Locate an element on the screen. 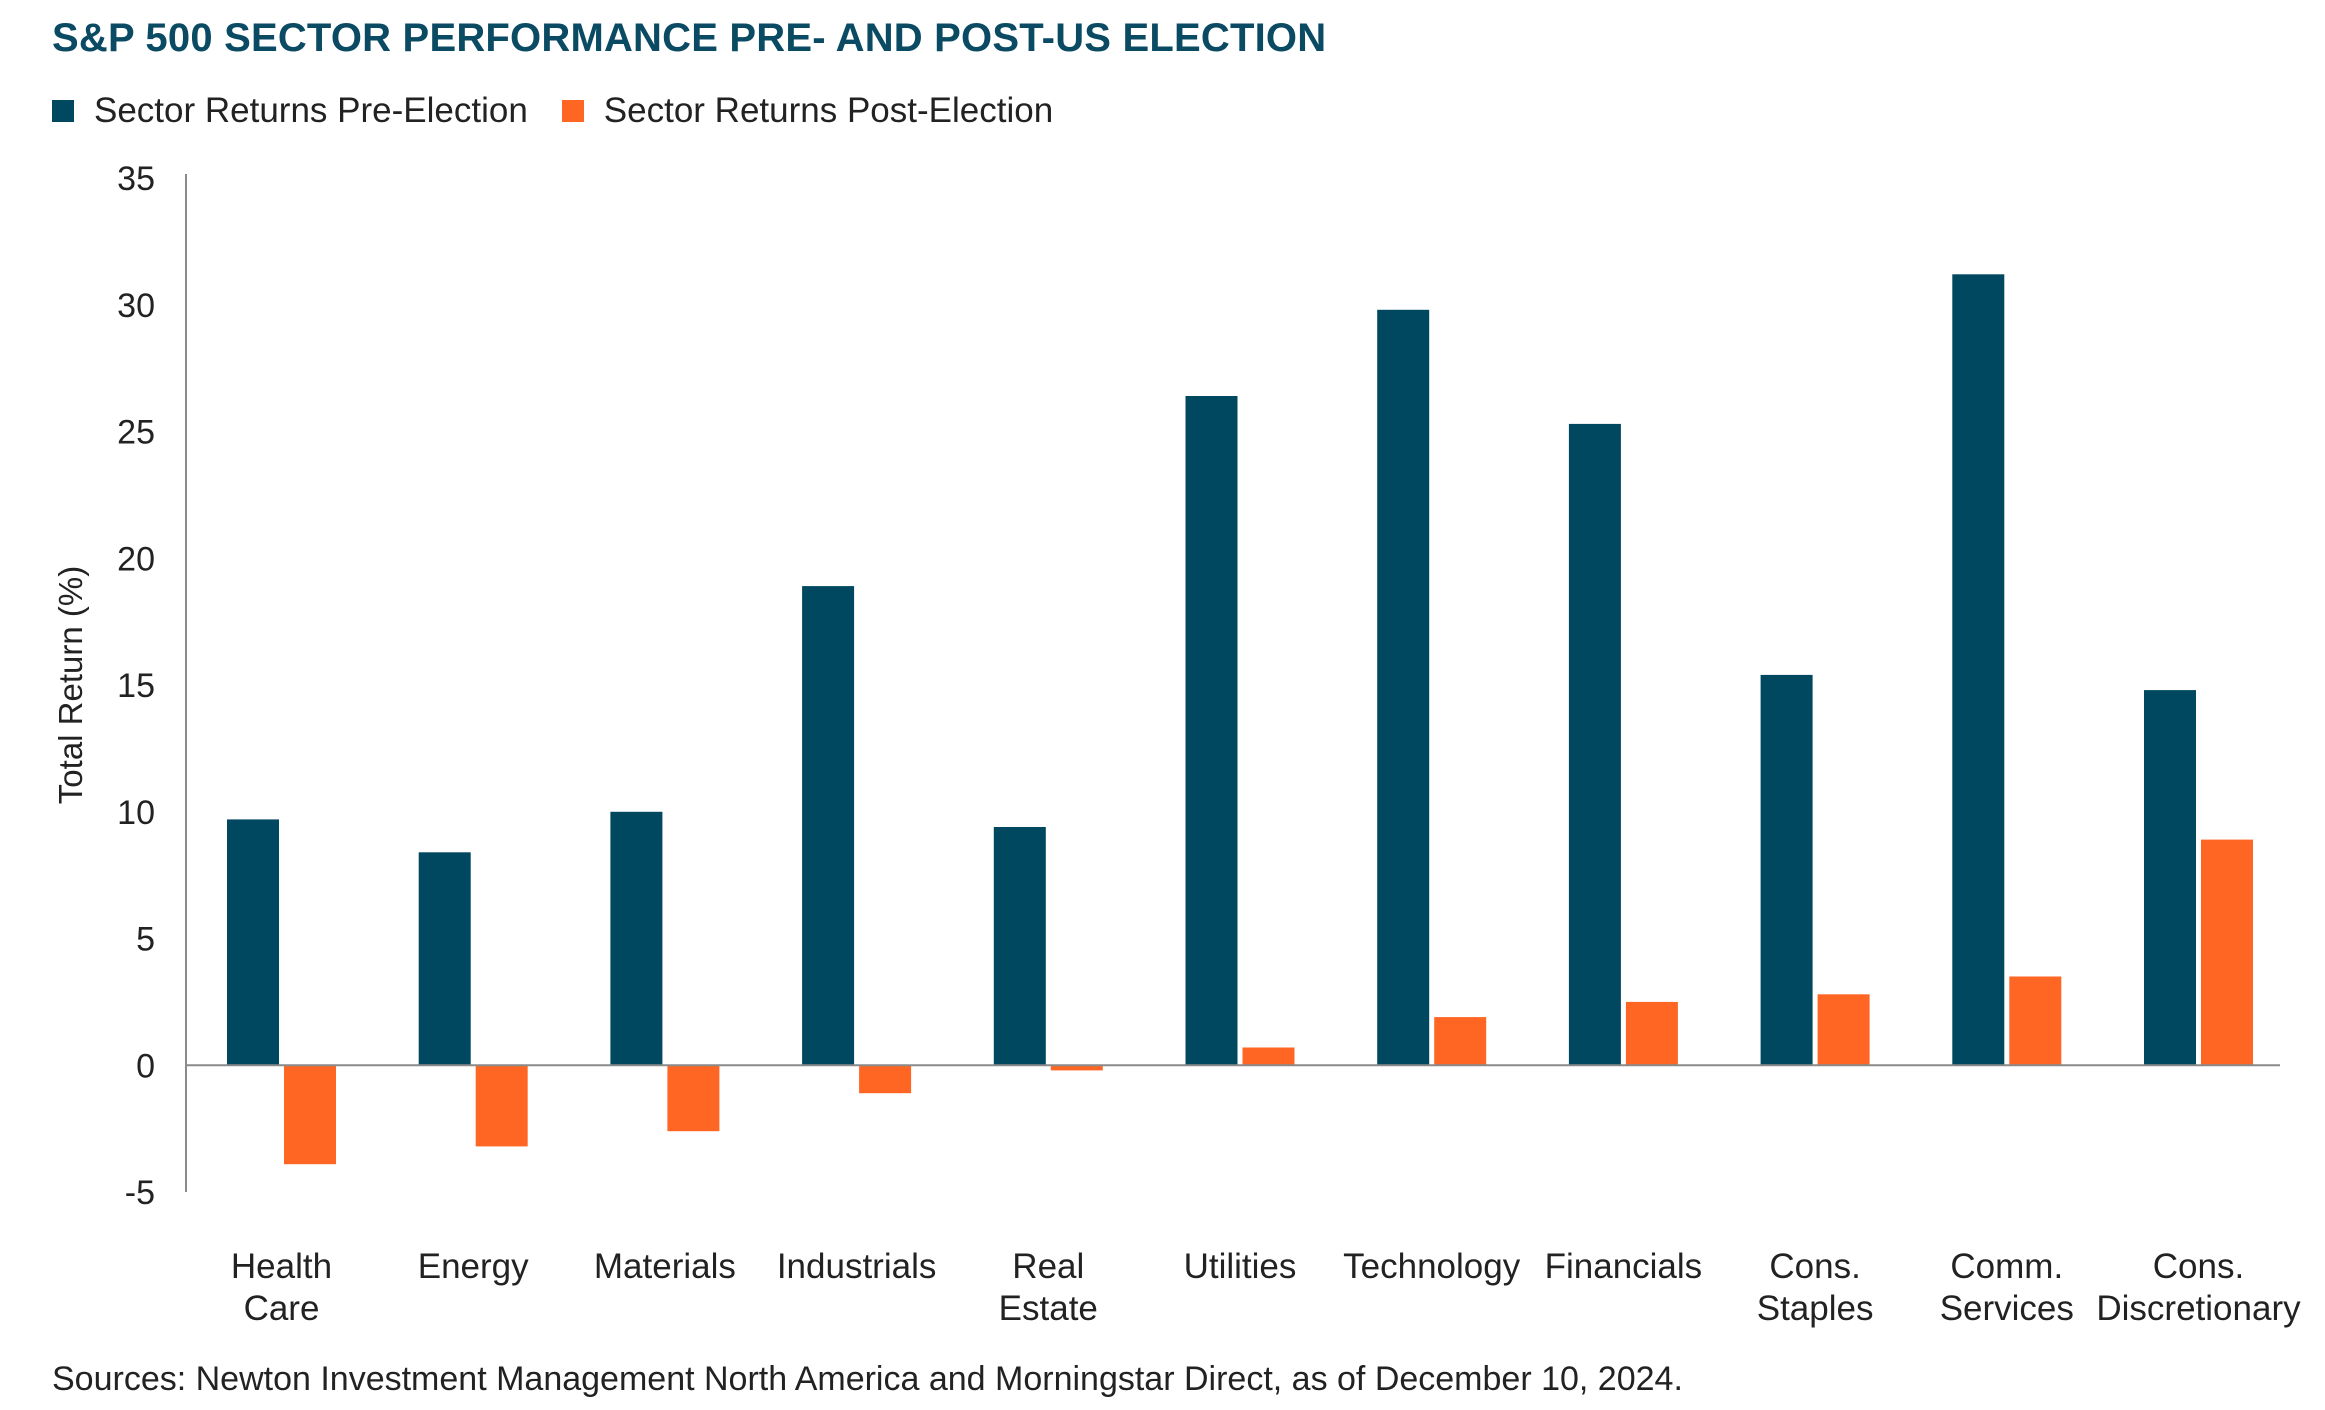 Image resolution: width=2325 pixels, height=1410 pixels. x-category-label: Industrials is located at coordinates (857, 1266).